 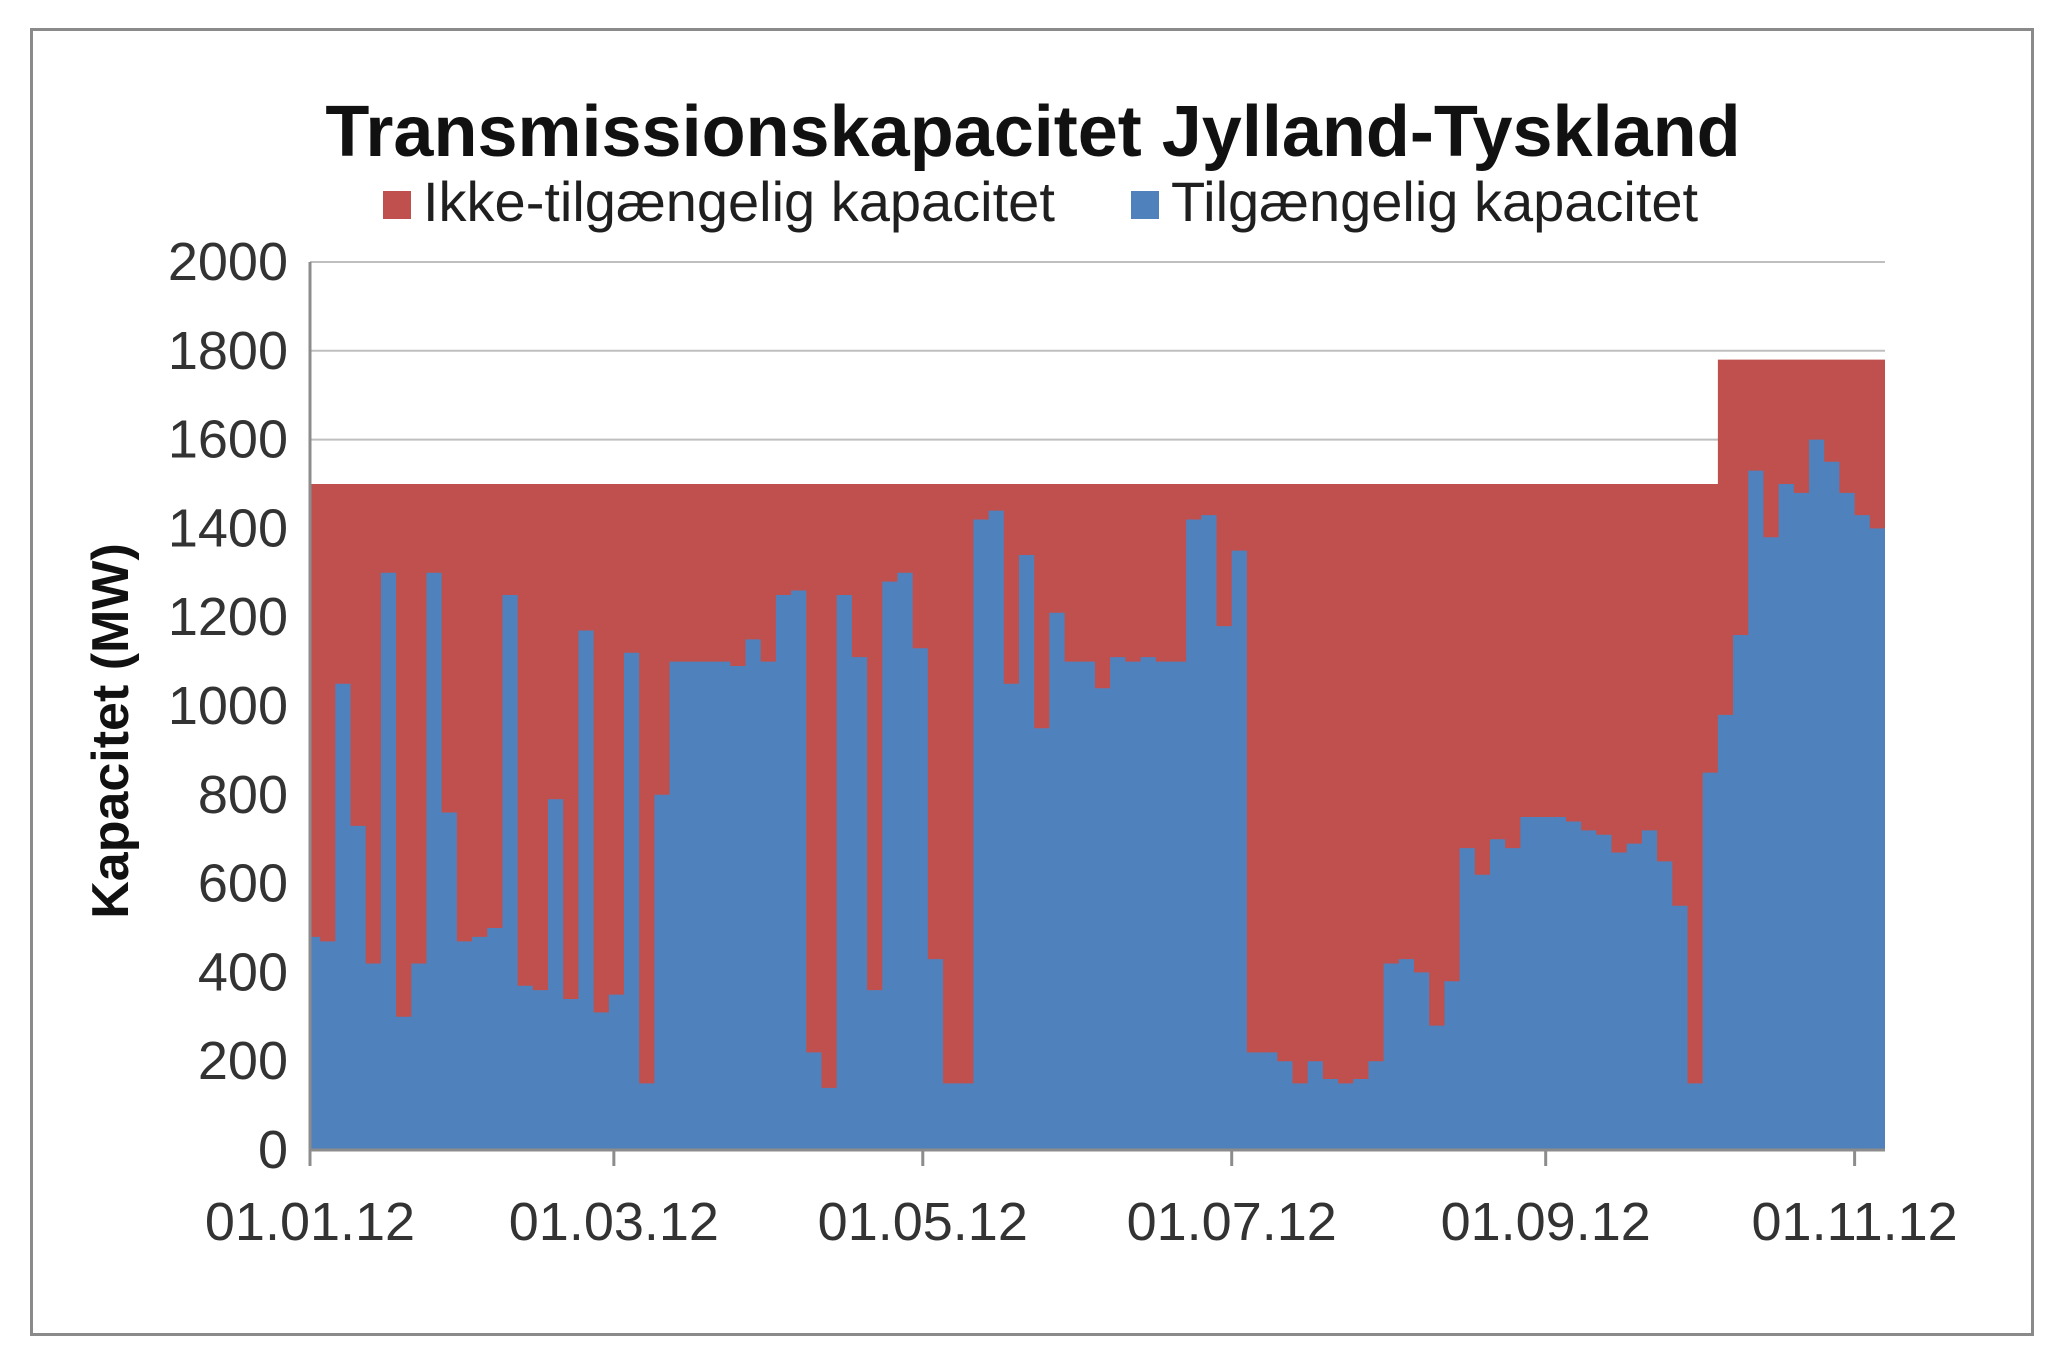 I want to click on y-tick-label: 600, so click(x=243, y=884).